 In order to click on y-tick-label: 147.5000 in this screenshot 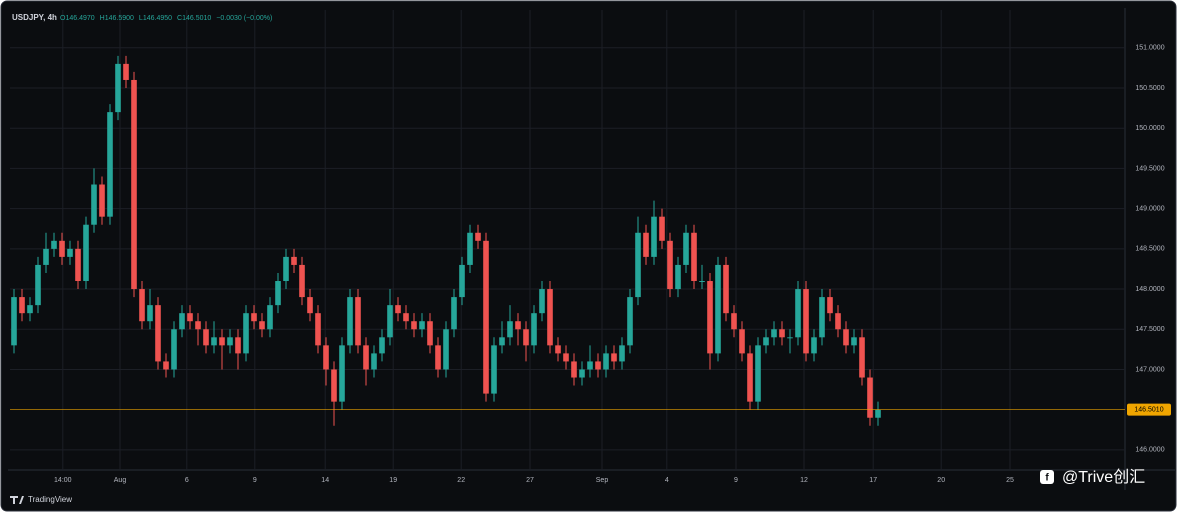, I will do `click(1149, 329)`.